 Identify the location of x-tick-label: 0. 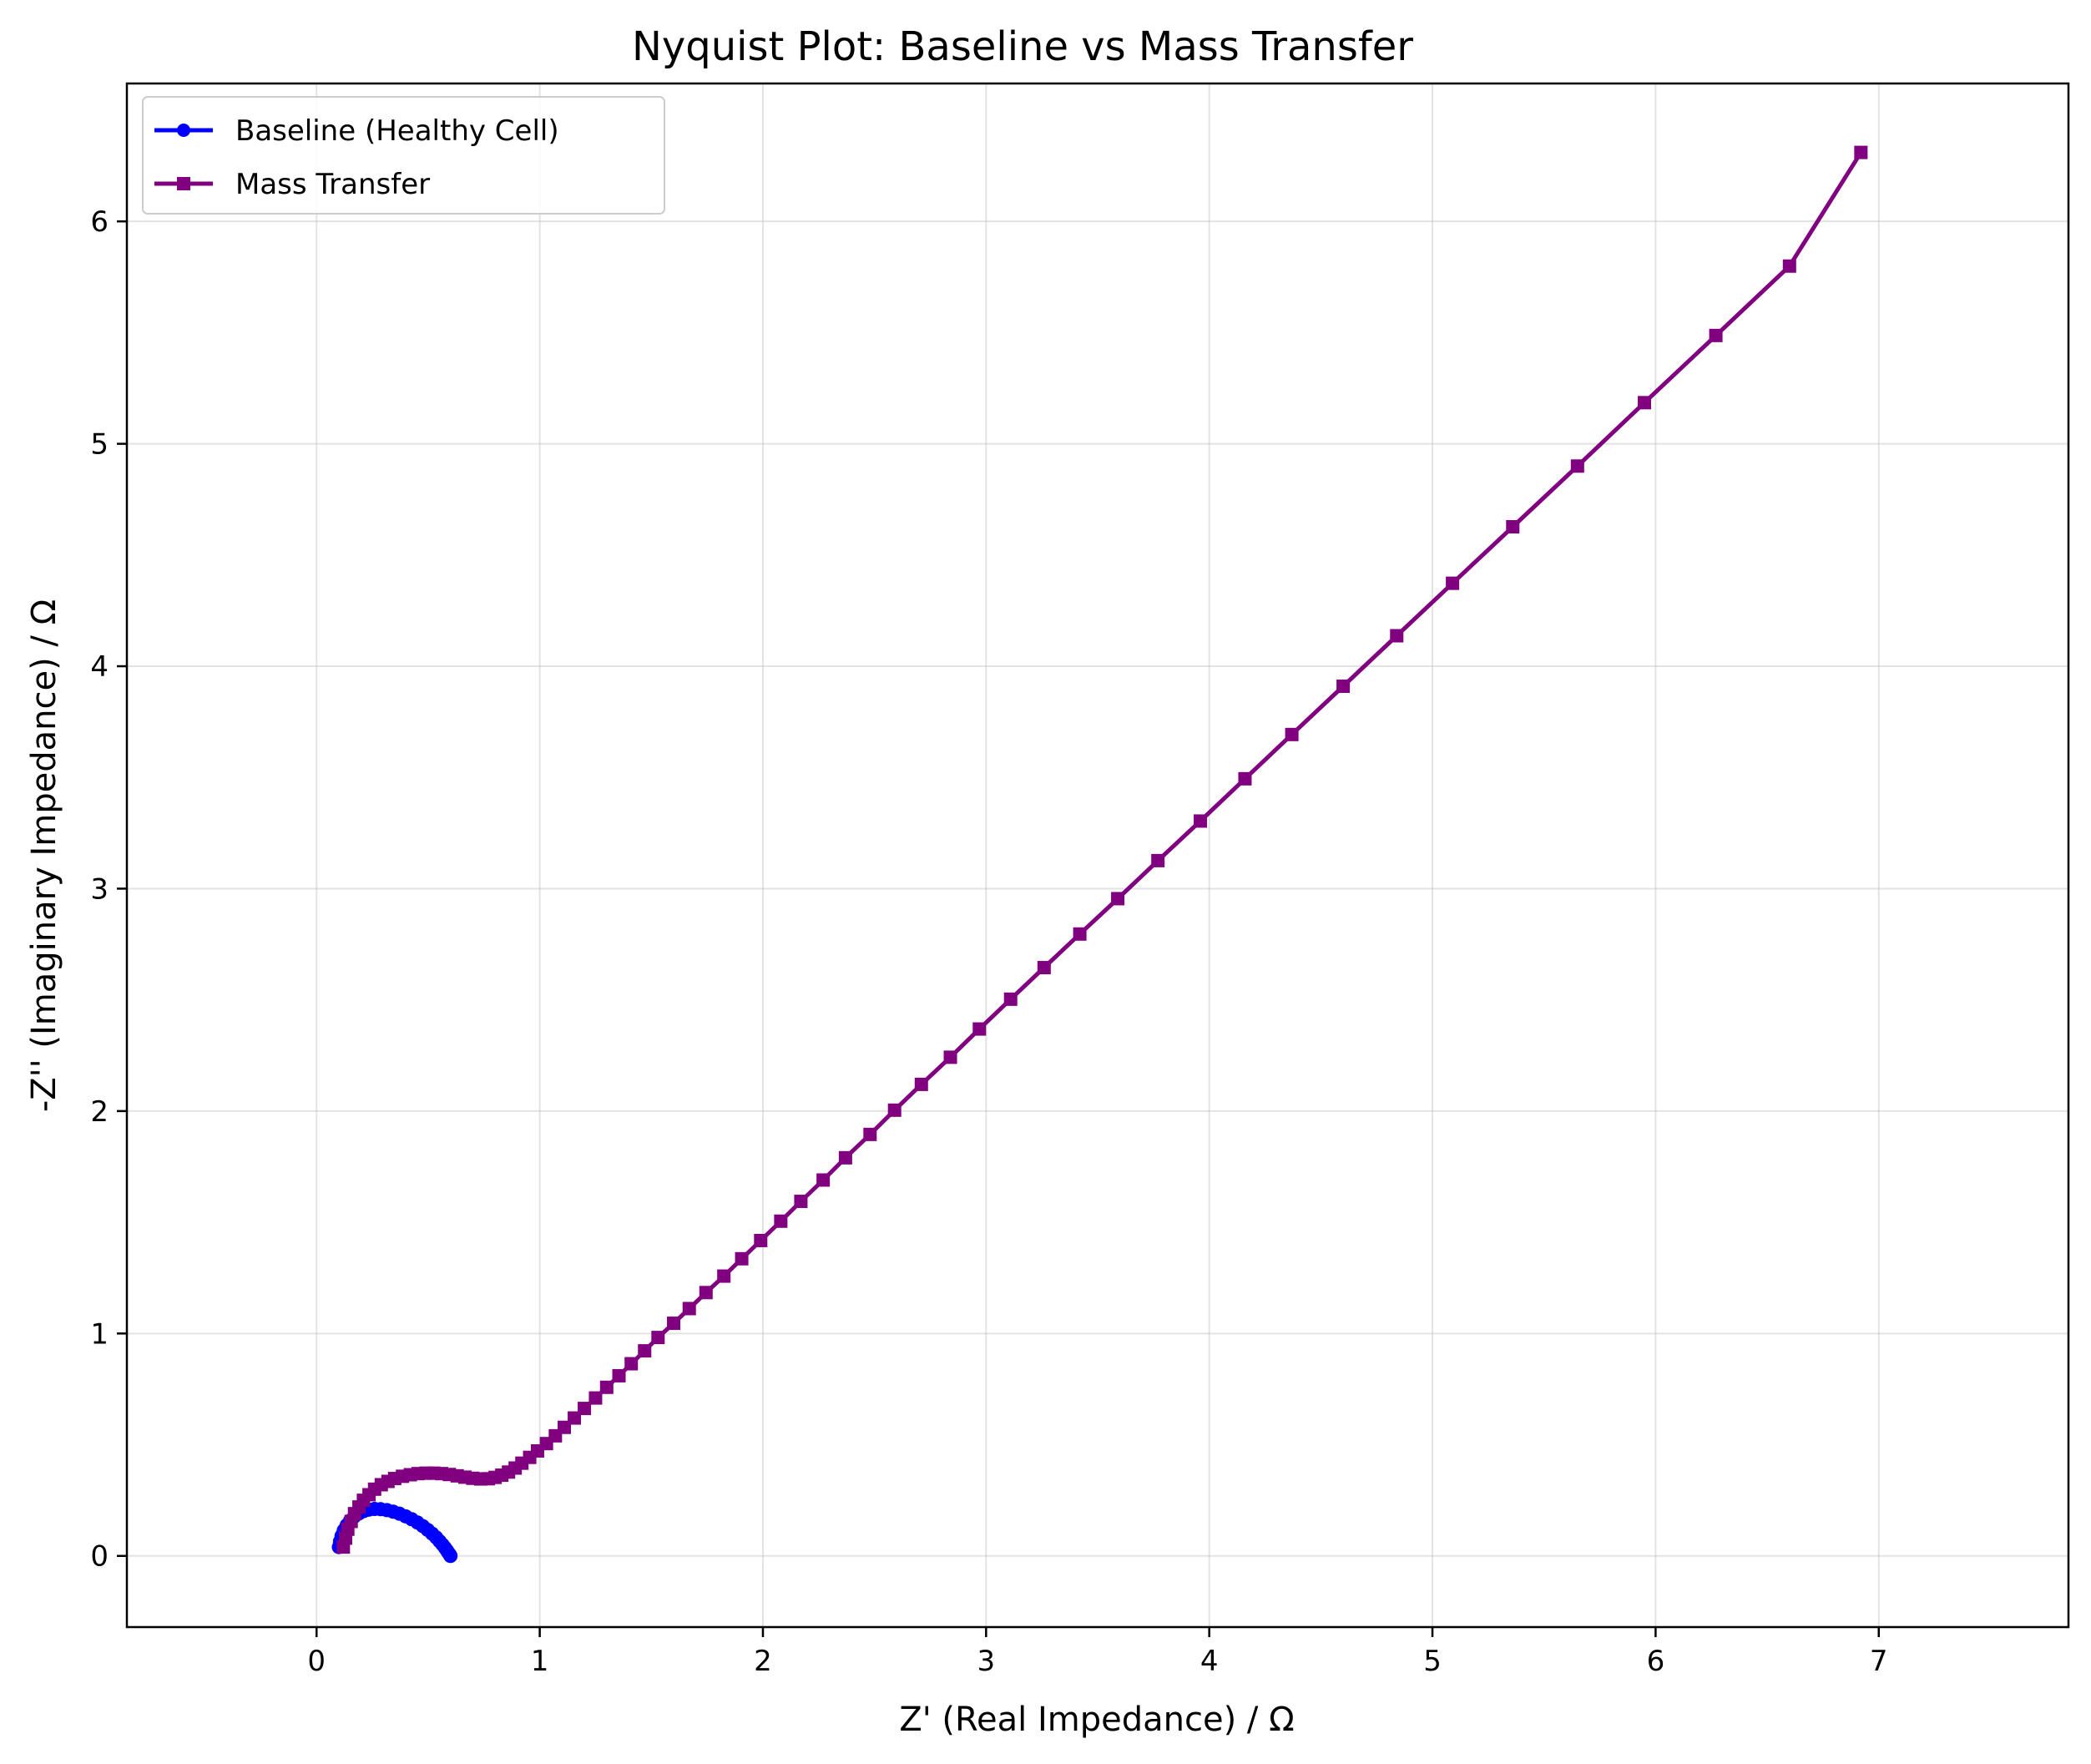
(316, 1662).